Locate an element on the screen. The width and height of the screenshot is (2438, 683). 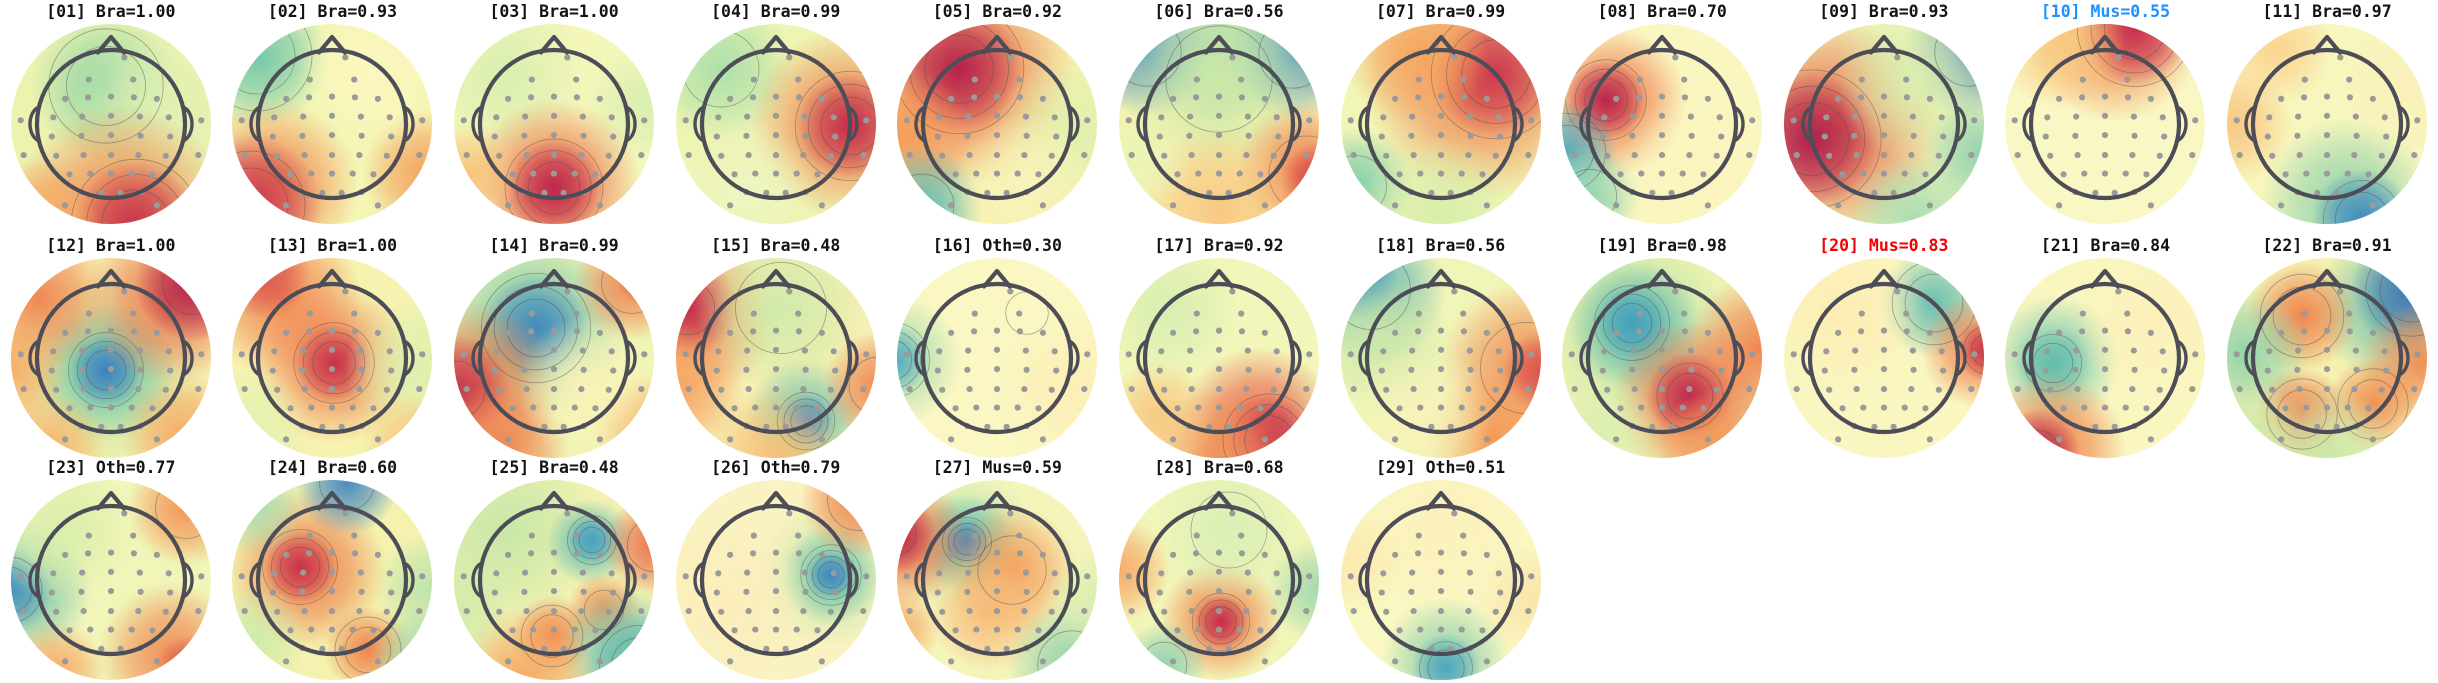
component-title: [27] Mus=0.59 is located at coordinates (997, 468).